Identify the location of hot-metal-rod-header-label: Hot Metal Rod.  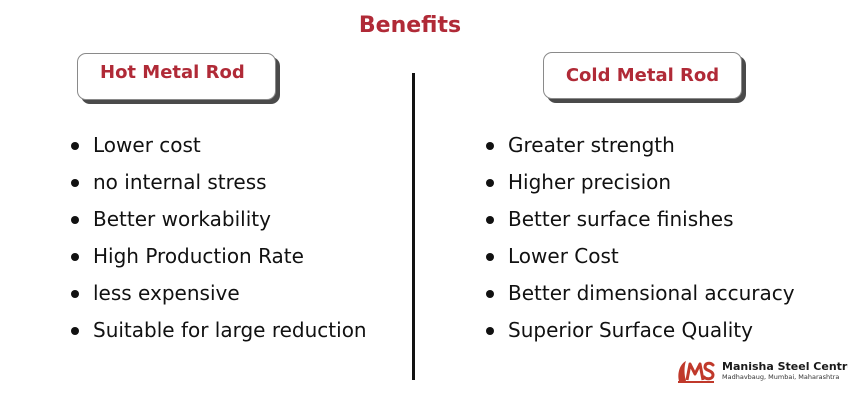
(172, 72).